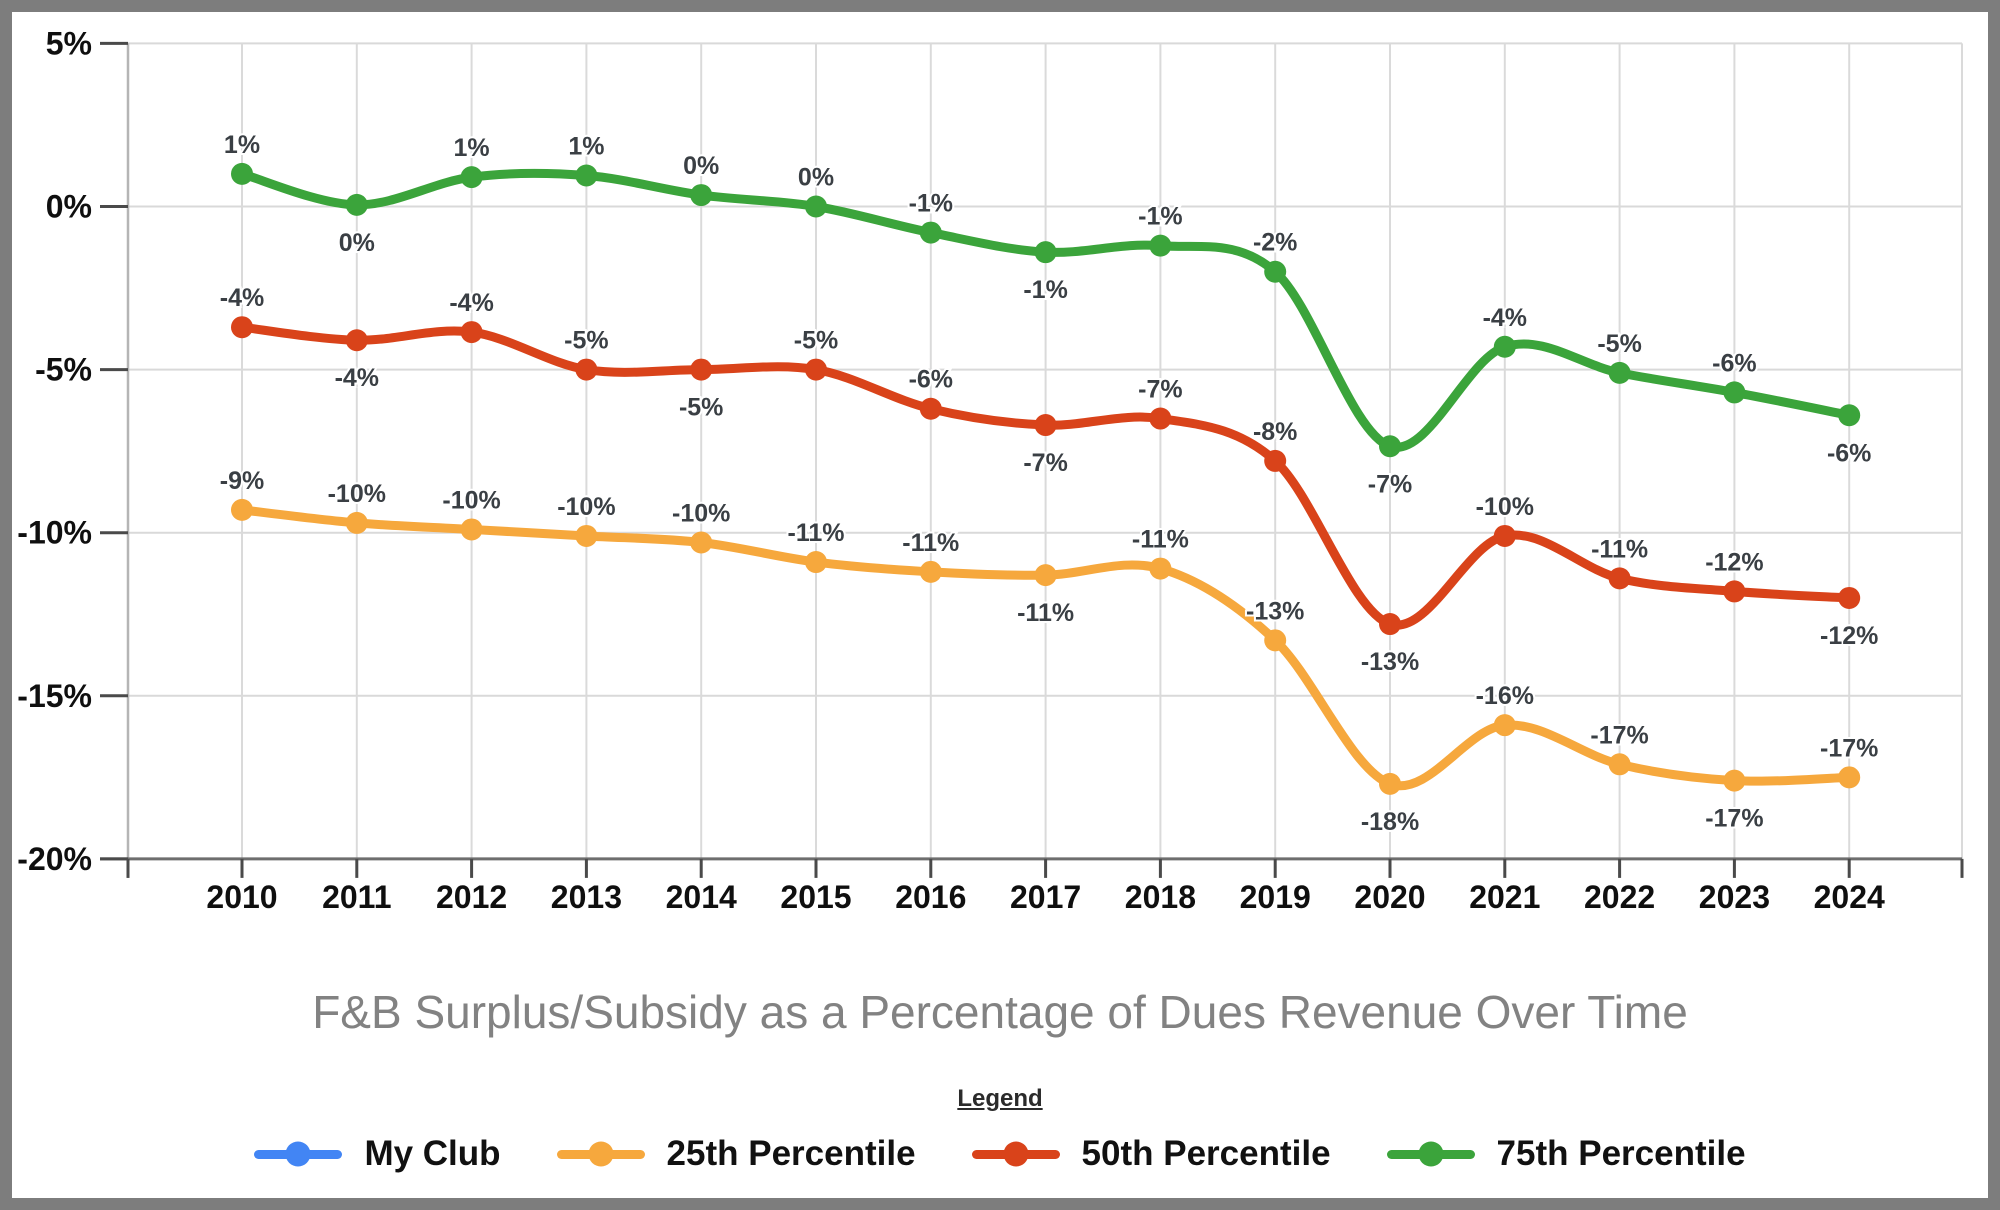 Image resolution: width=2000 pixels, height=1210 pixels. What do you see at coordinates (242, 481) in the screenshot?
I see `data-point-label: -9%` at bounding box center [242, 481].